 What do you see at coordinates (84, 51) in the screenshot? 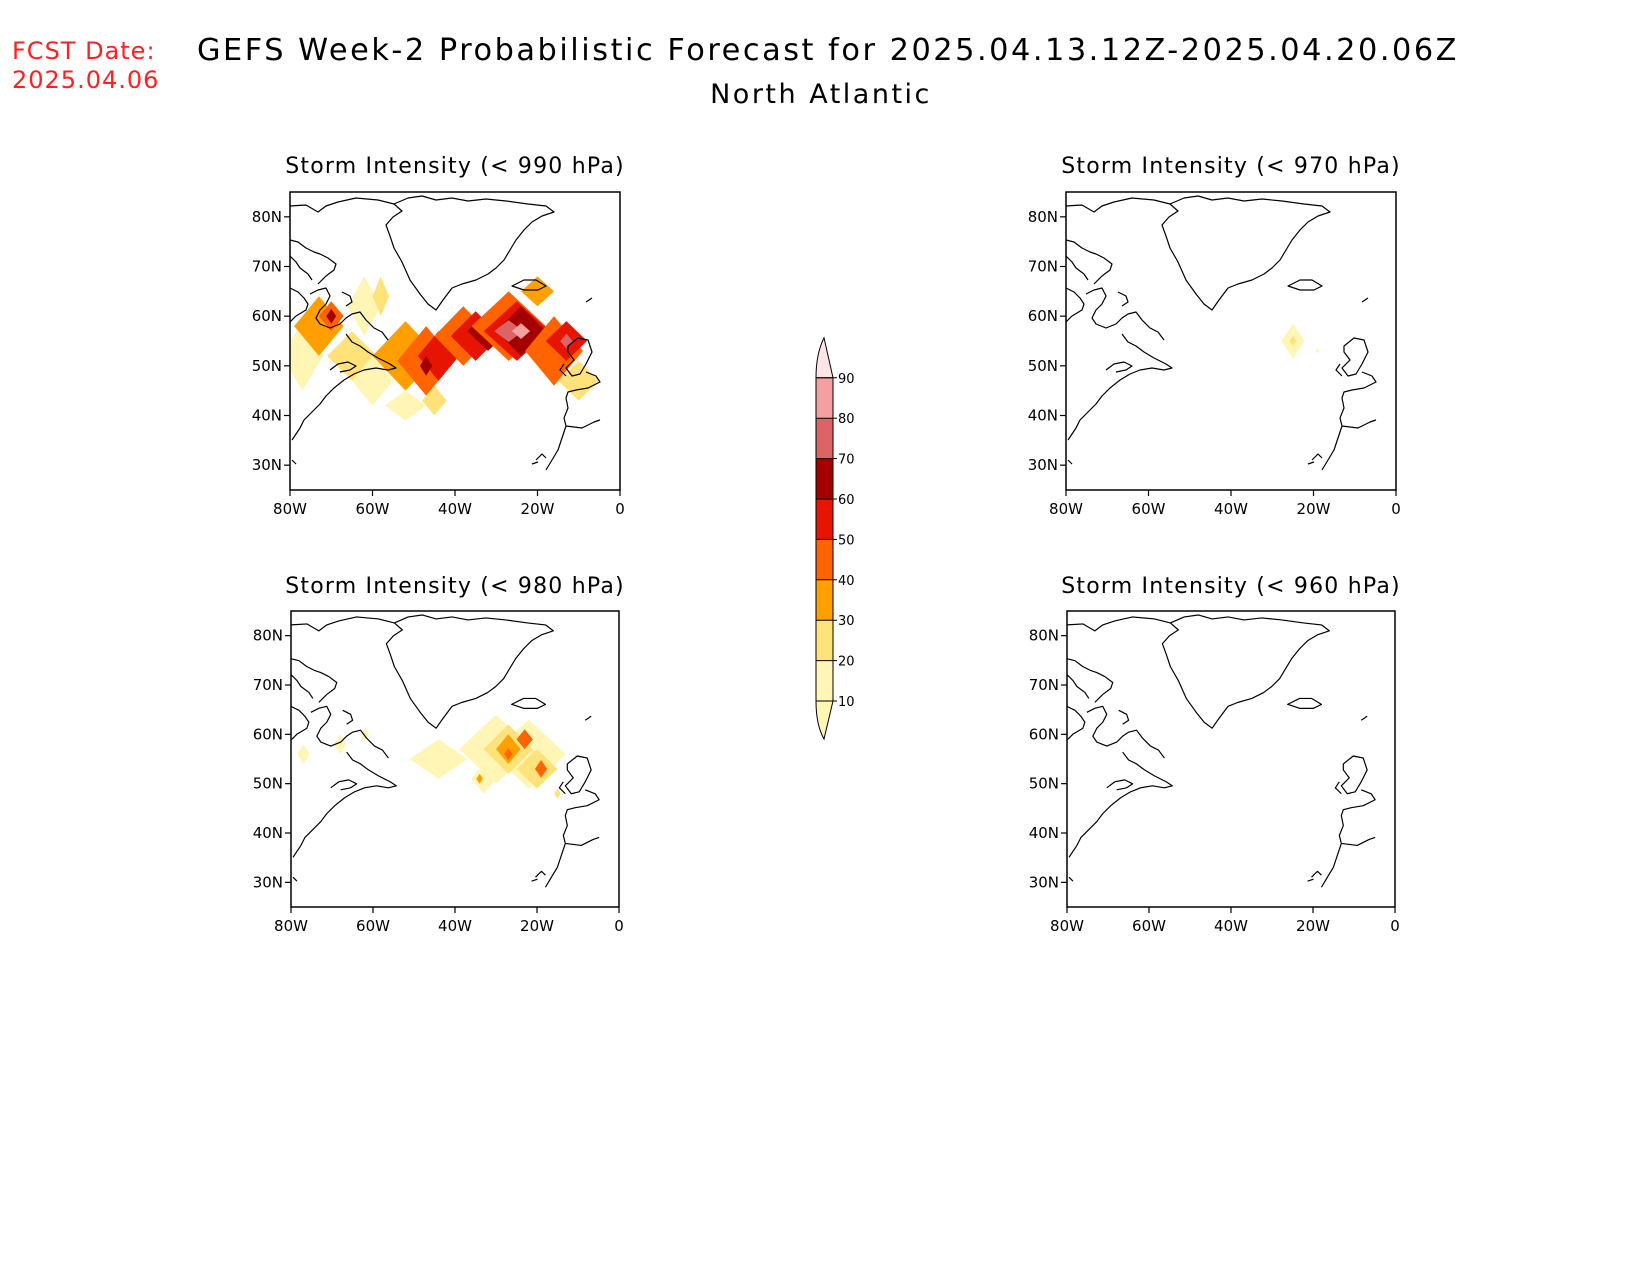
I see `fcst-date-label: FCST Date:` at bounding box center [84, 51].